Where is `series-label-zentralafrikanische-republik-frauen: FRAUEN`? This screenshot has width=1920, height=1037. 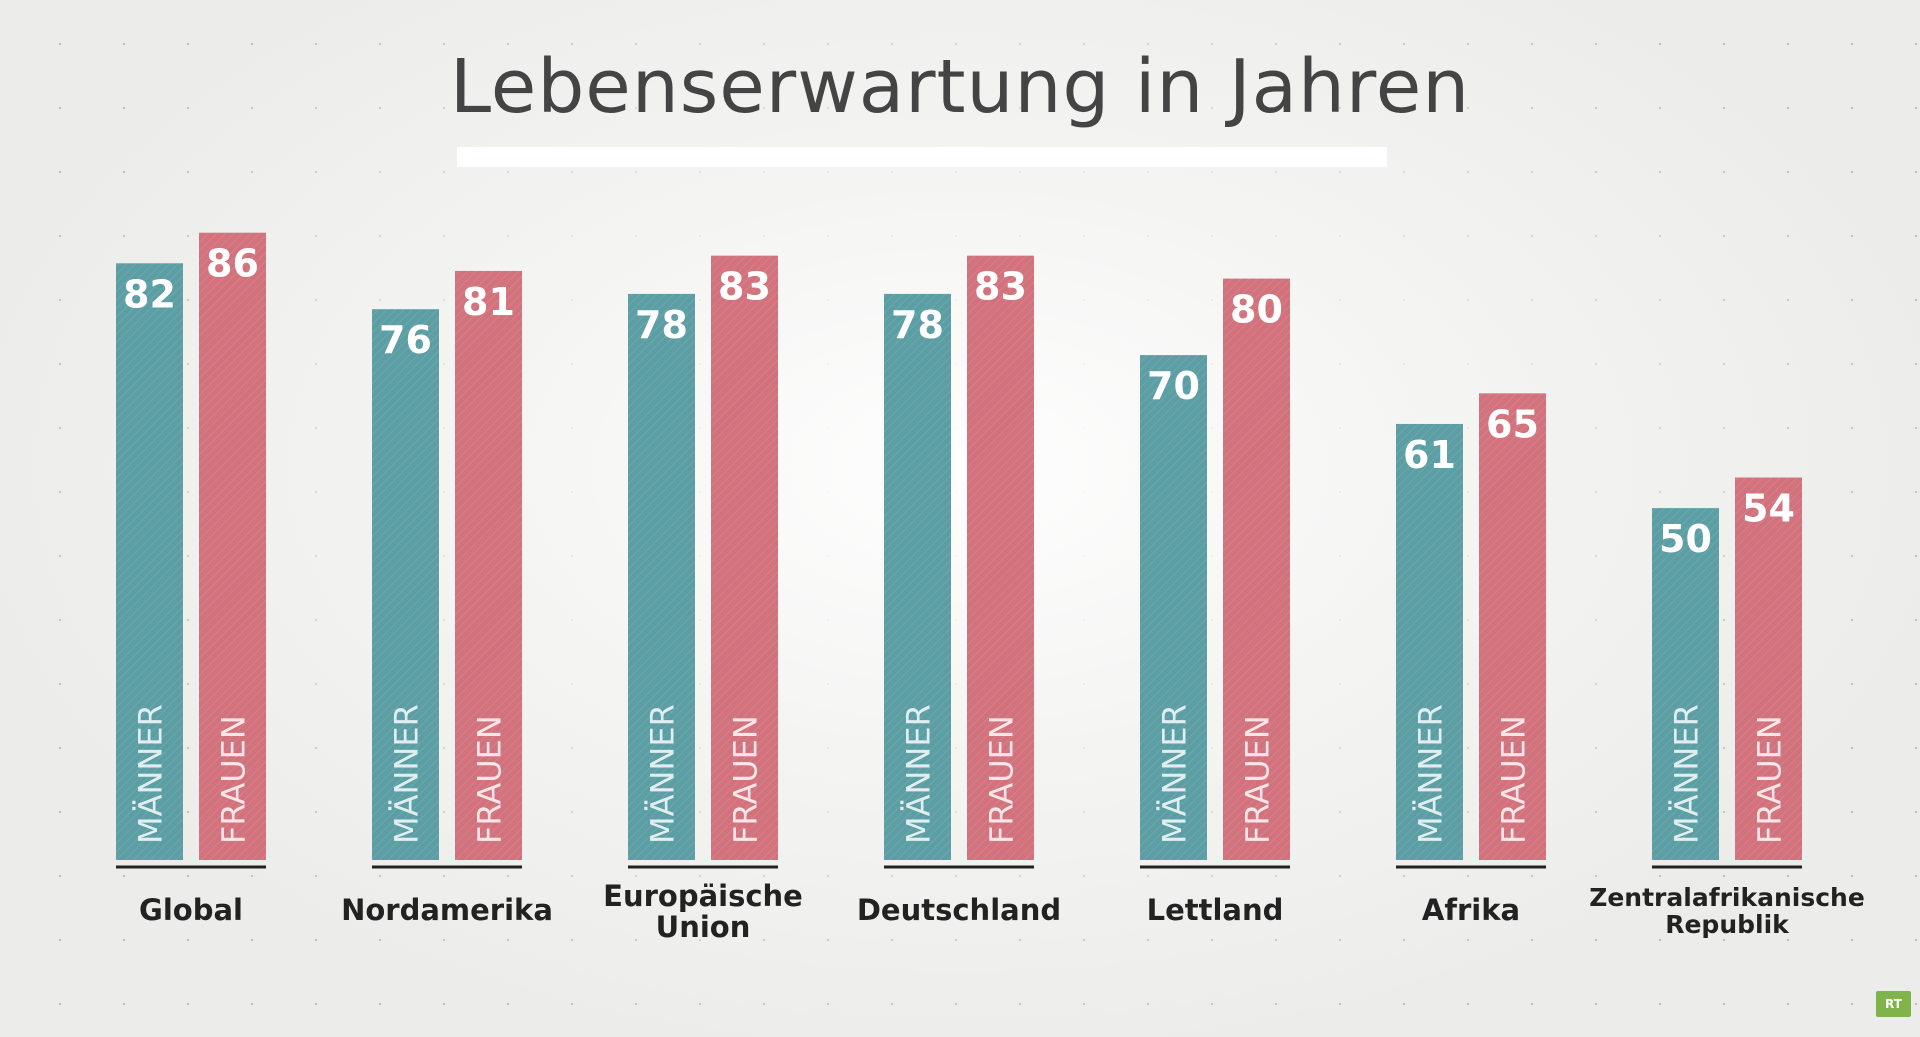
series-label-zentralafrikanische-republik-frauen: FRAUEN is located at coordinates (1770, 779).